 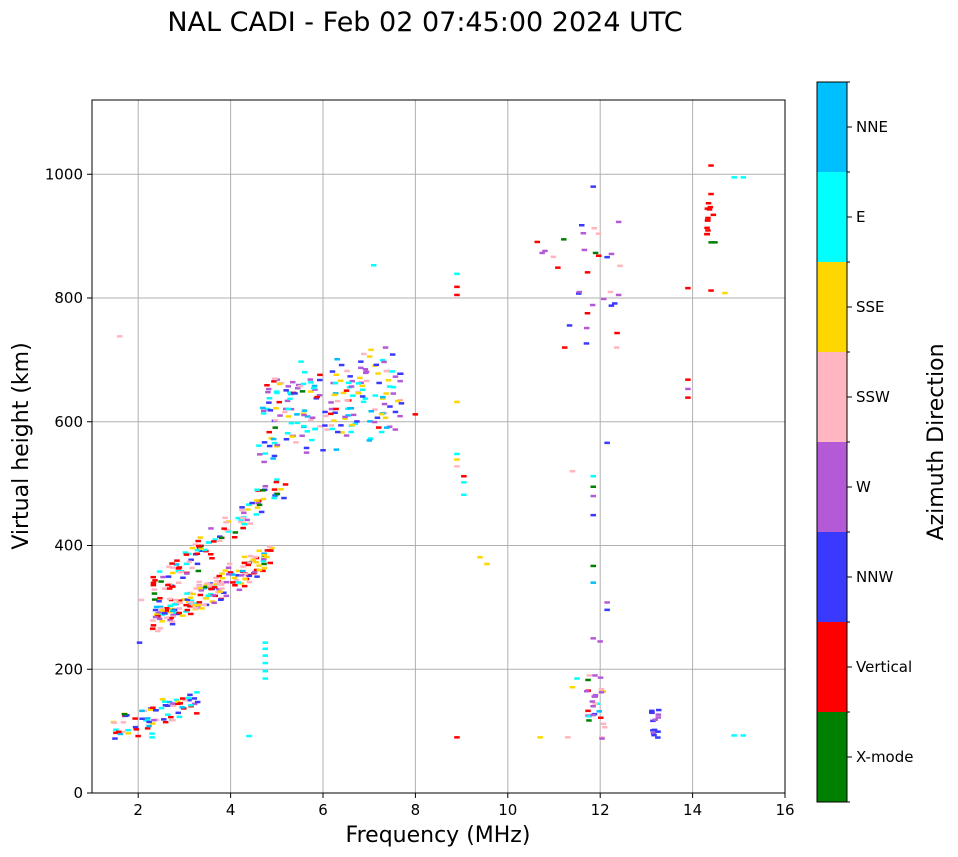 What do you see at coordinates (68, 483) in the screenshot?
I see `y-axis-ticks: 0 200 400 600 800 1000` at bounding box center [68, 483].